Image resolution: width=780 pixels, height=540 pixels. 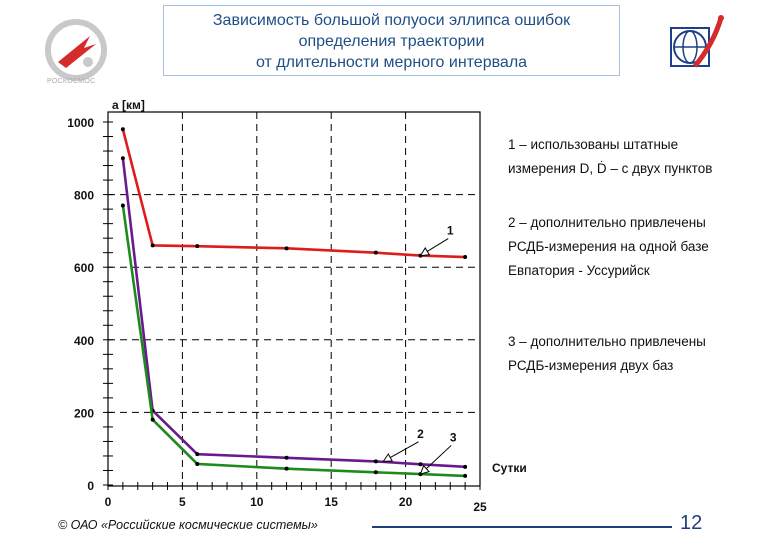 I want to click on legend-2-line-3: Евпатория - Уссурийск, so click(x=579, y=270).